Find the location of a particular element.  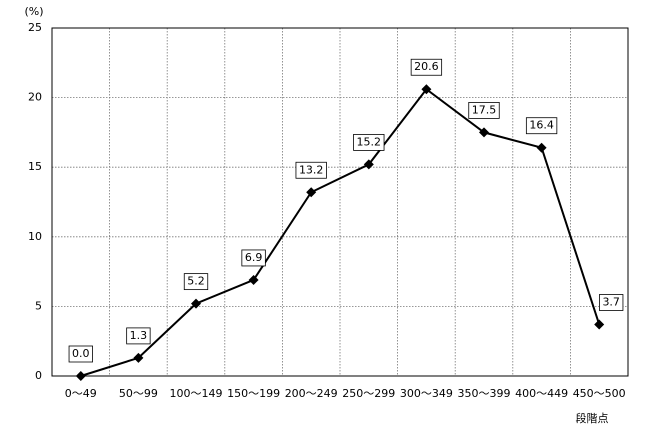

data-label-group: 3.7 is located at coordinates (611, 302).